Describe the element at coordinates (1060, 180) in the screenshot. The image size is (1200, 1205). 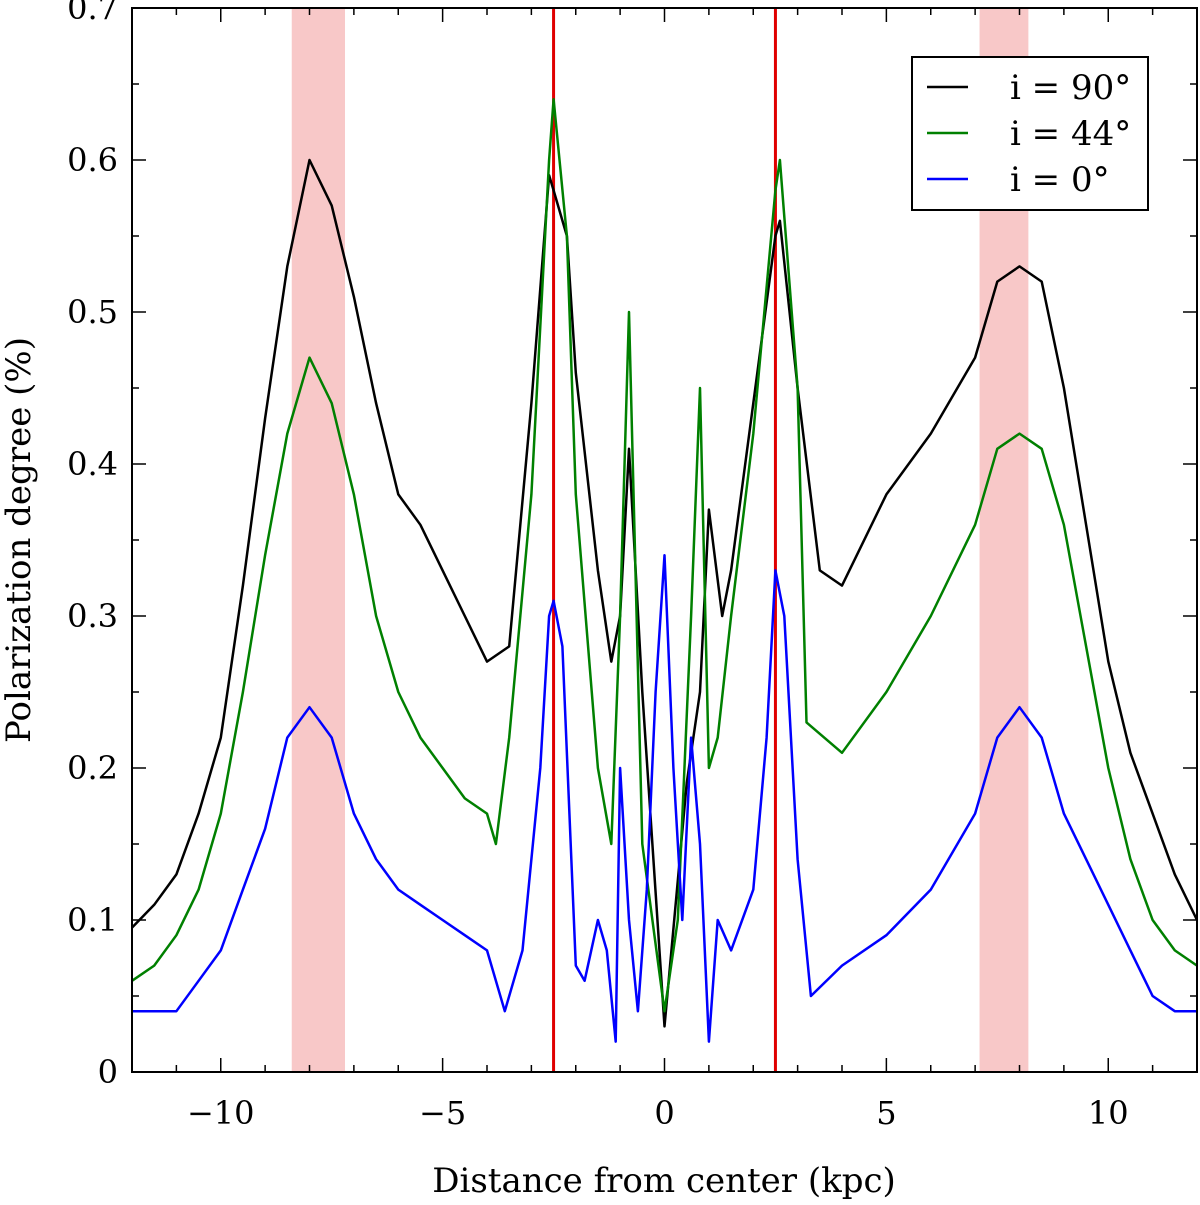
I see `legend-label-2: i = 0°` at that location.